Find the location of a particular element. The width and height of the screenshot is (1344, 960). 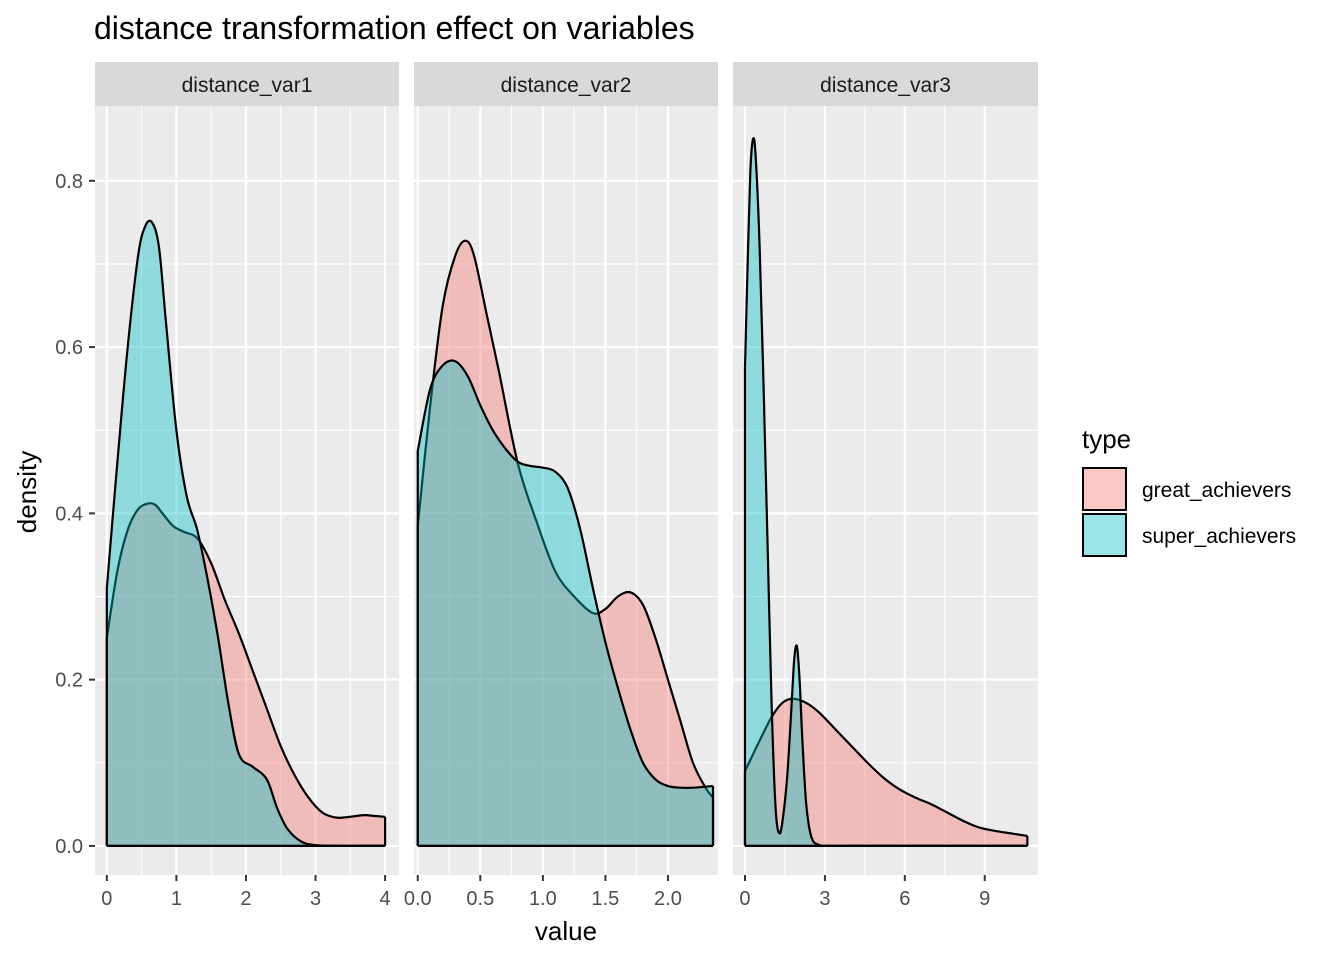

legend-swatch-super-achievers is located at coordinates (1104, 535).